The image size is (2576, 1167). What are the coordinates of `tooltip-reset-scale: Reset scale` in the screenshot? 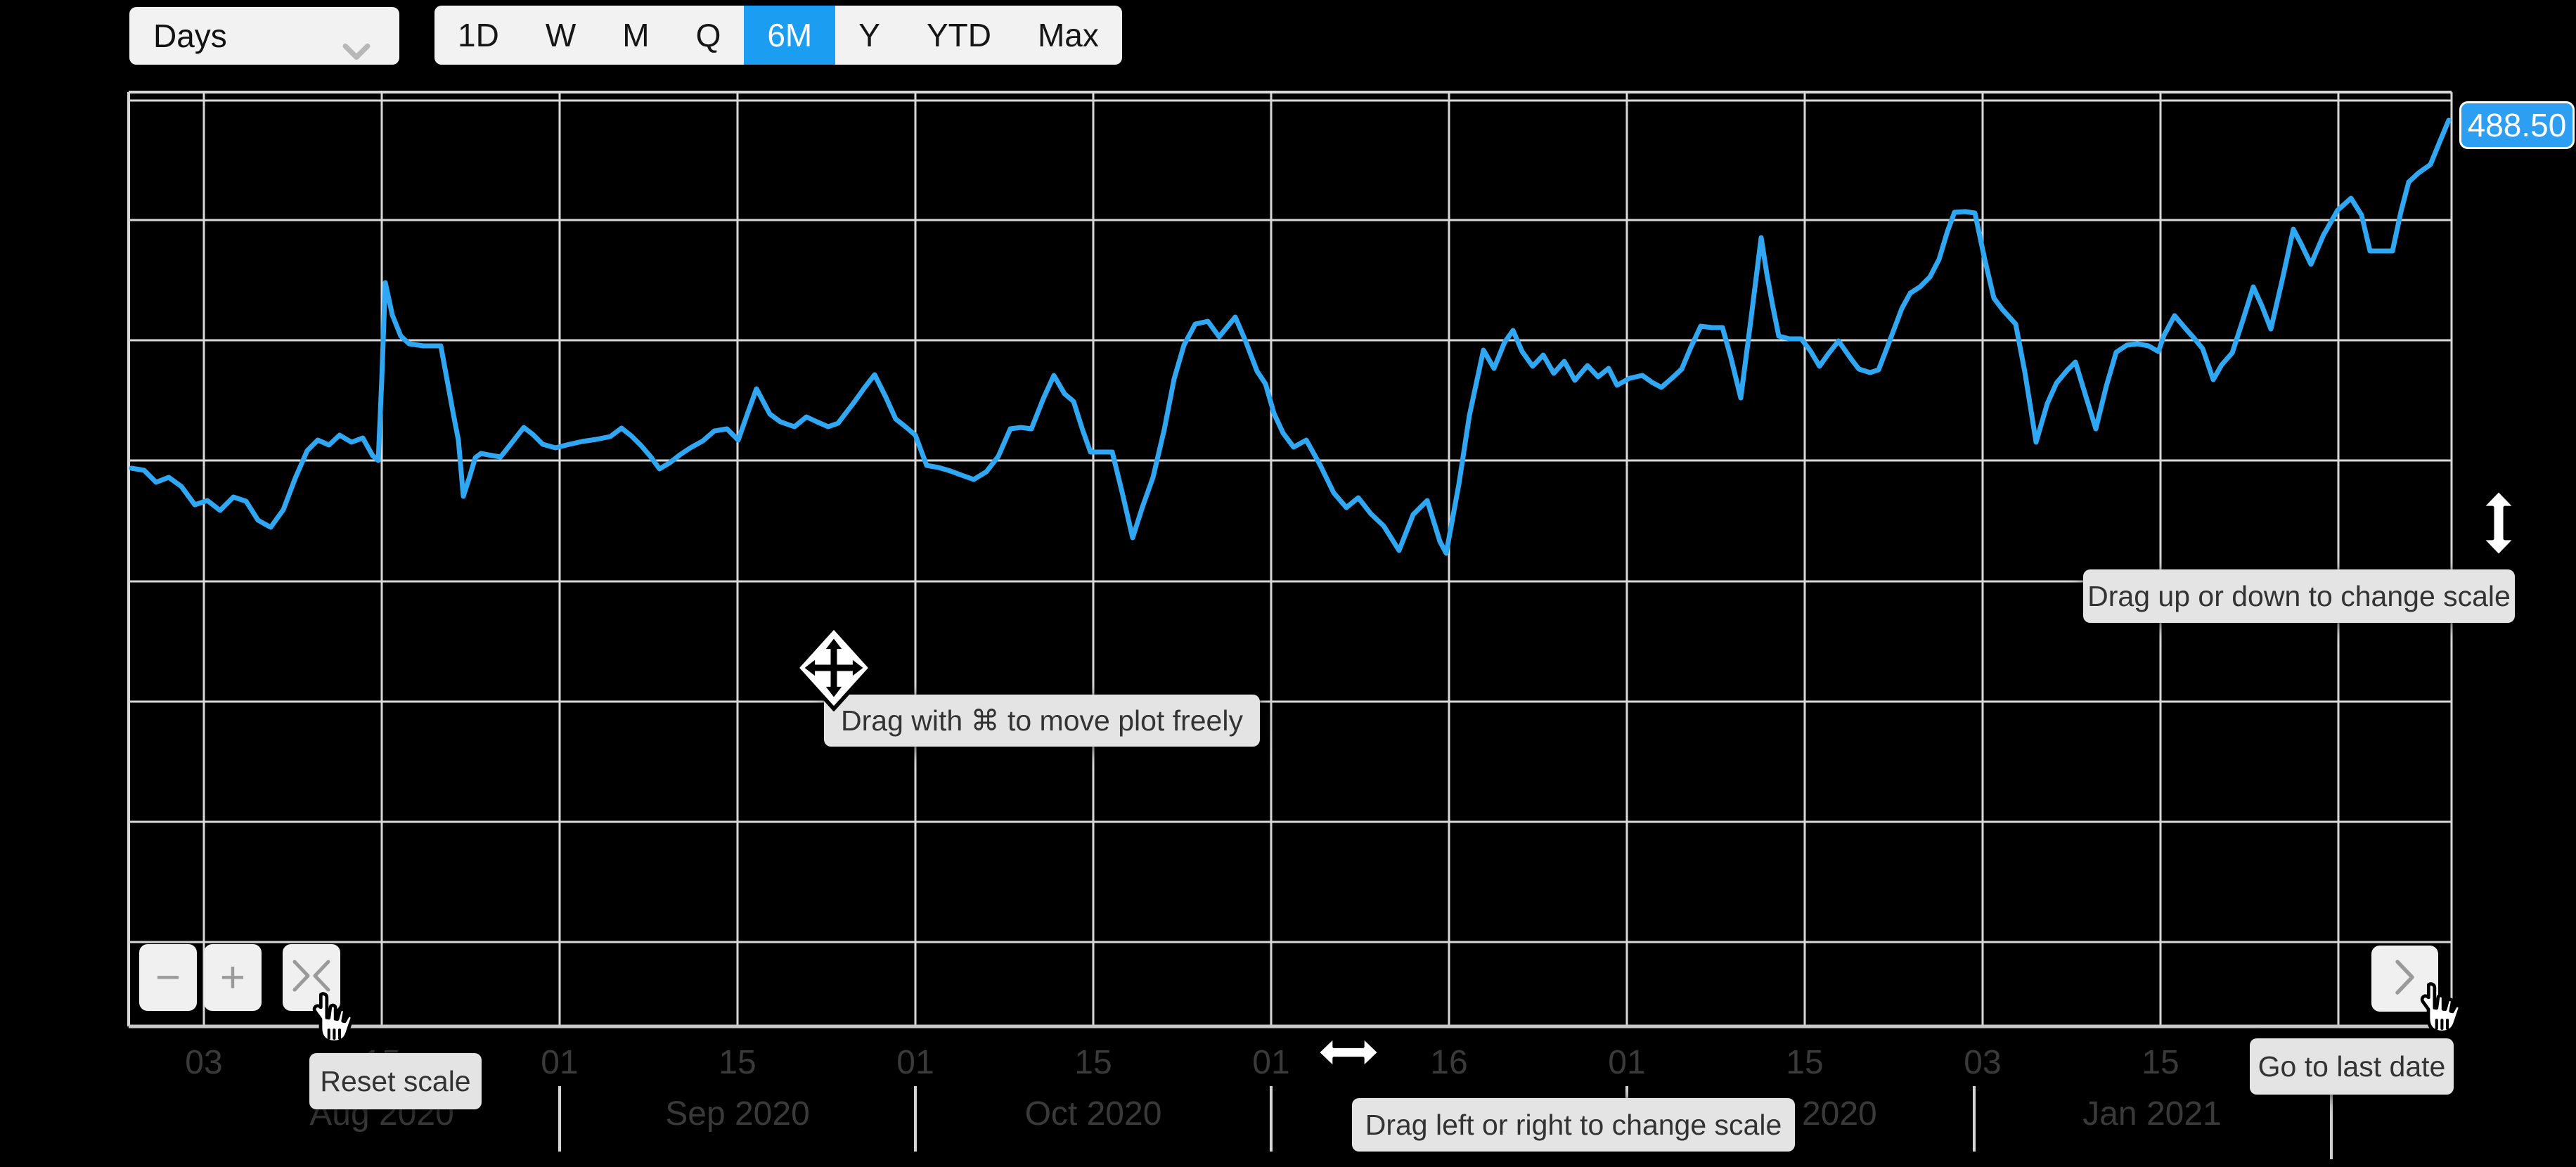 It's located at (395, 1081).